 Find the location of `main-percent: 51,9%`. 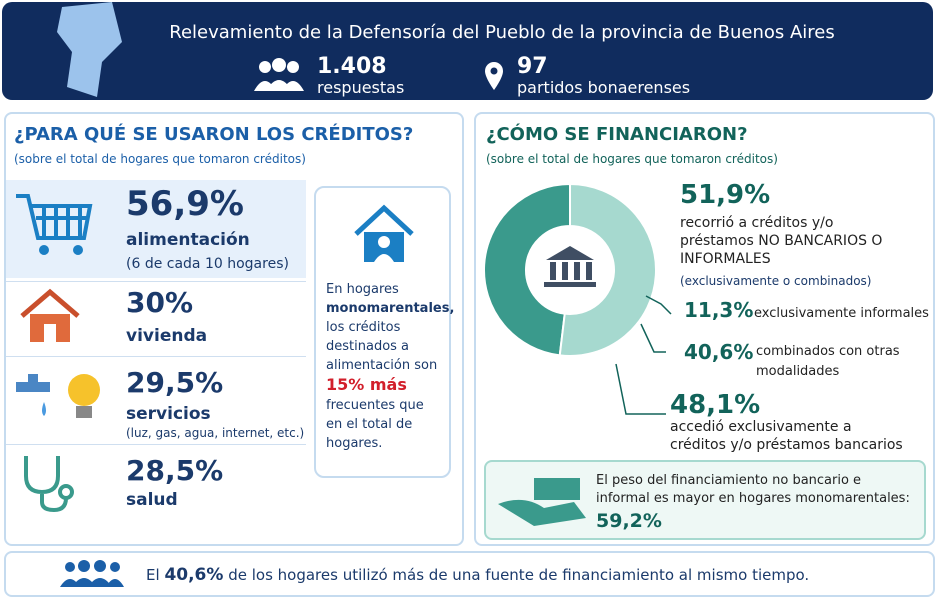

main-percent: 51,9% is located at coordinates (725, 195).